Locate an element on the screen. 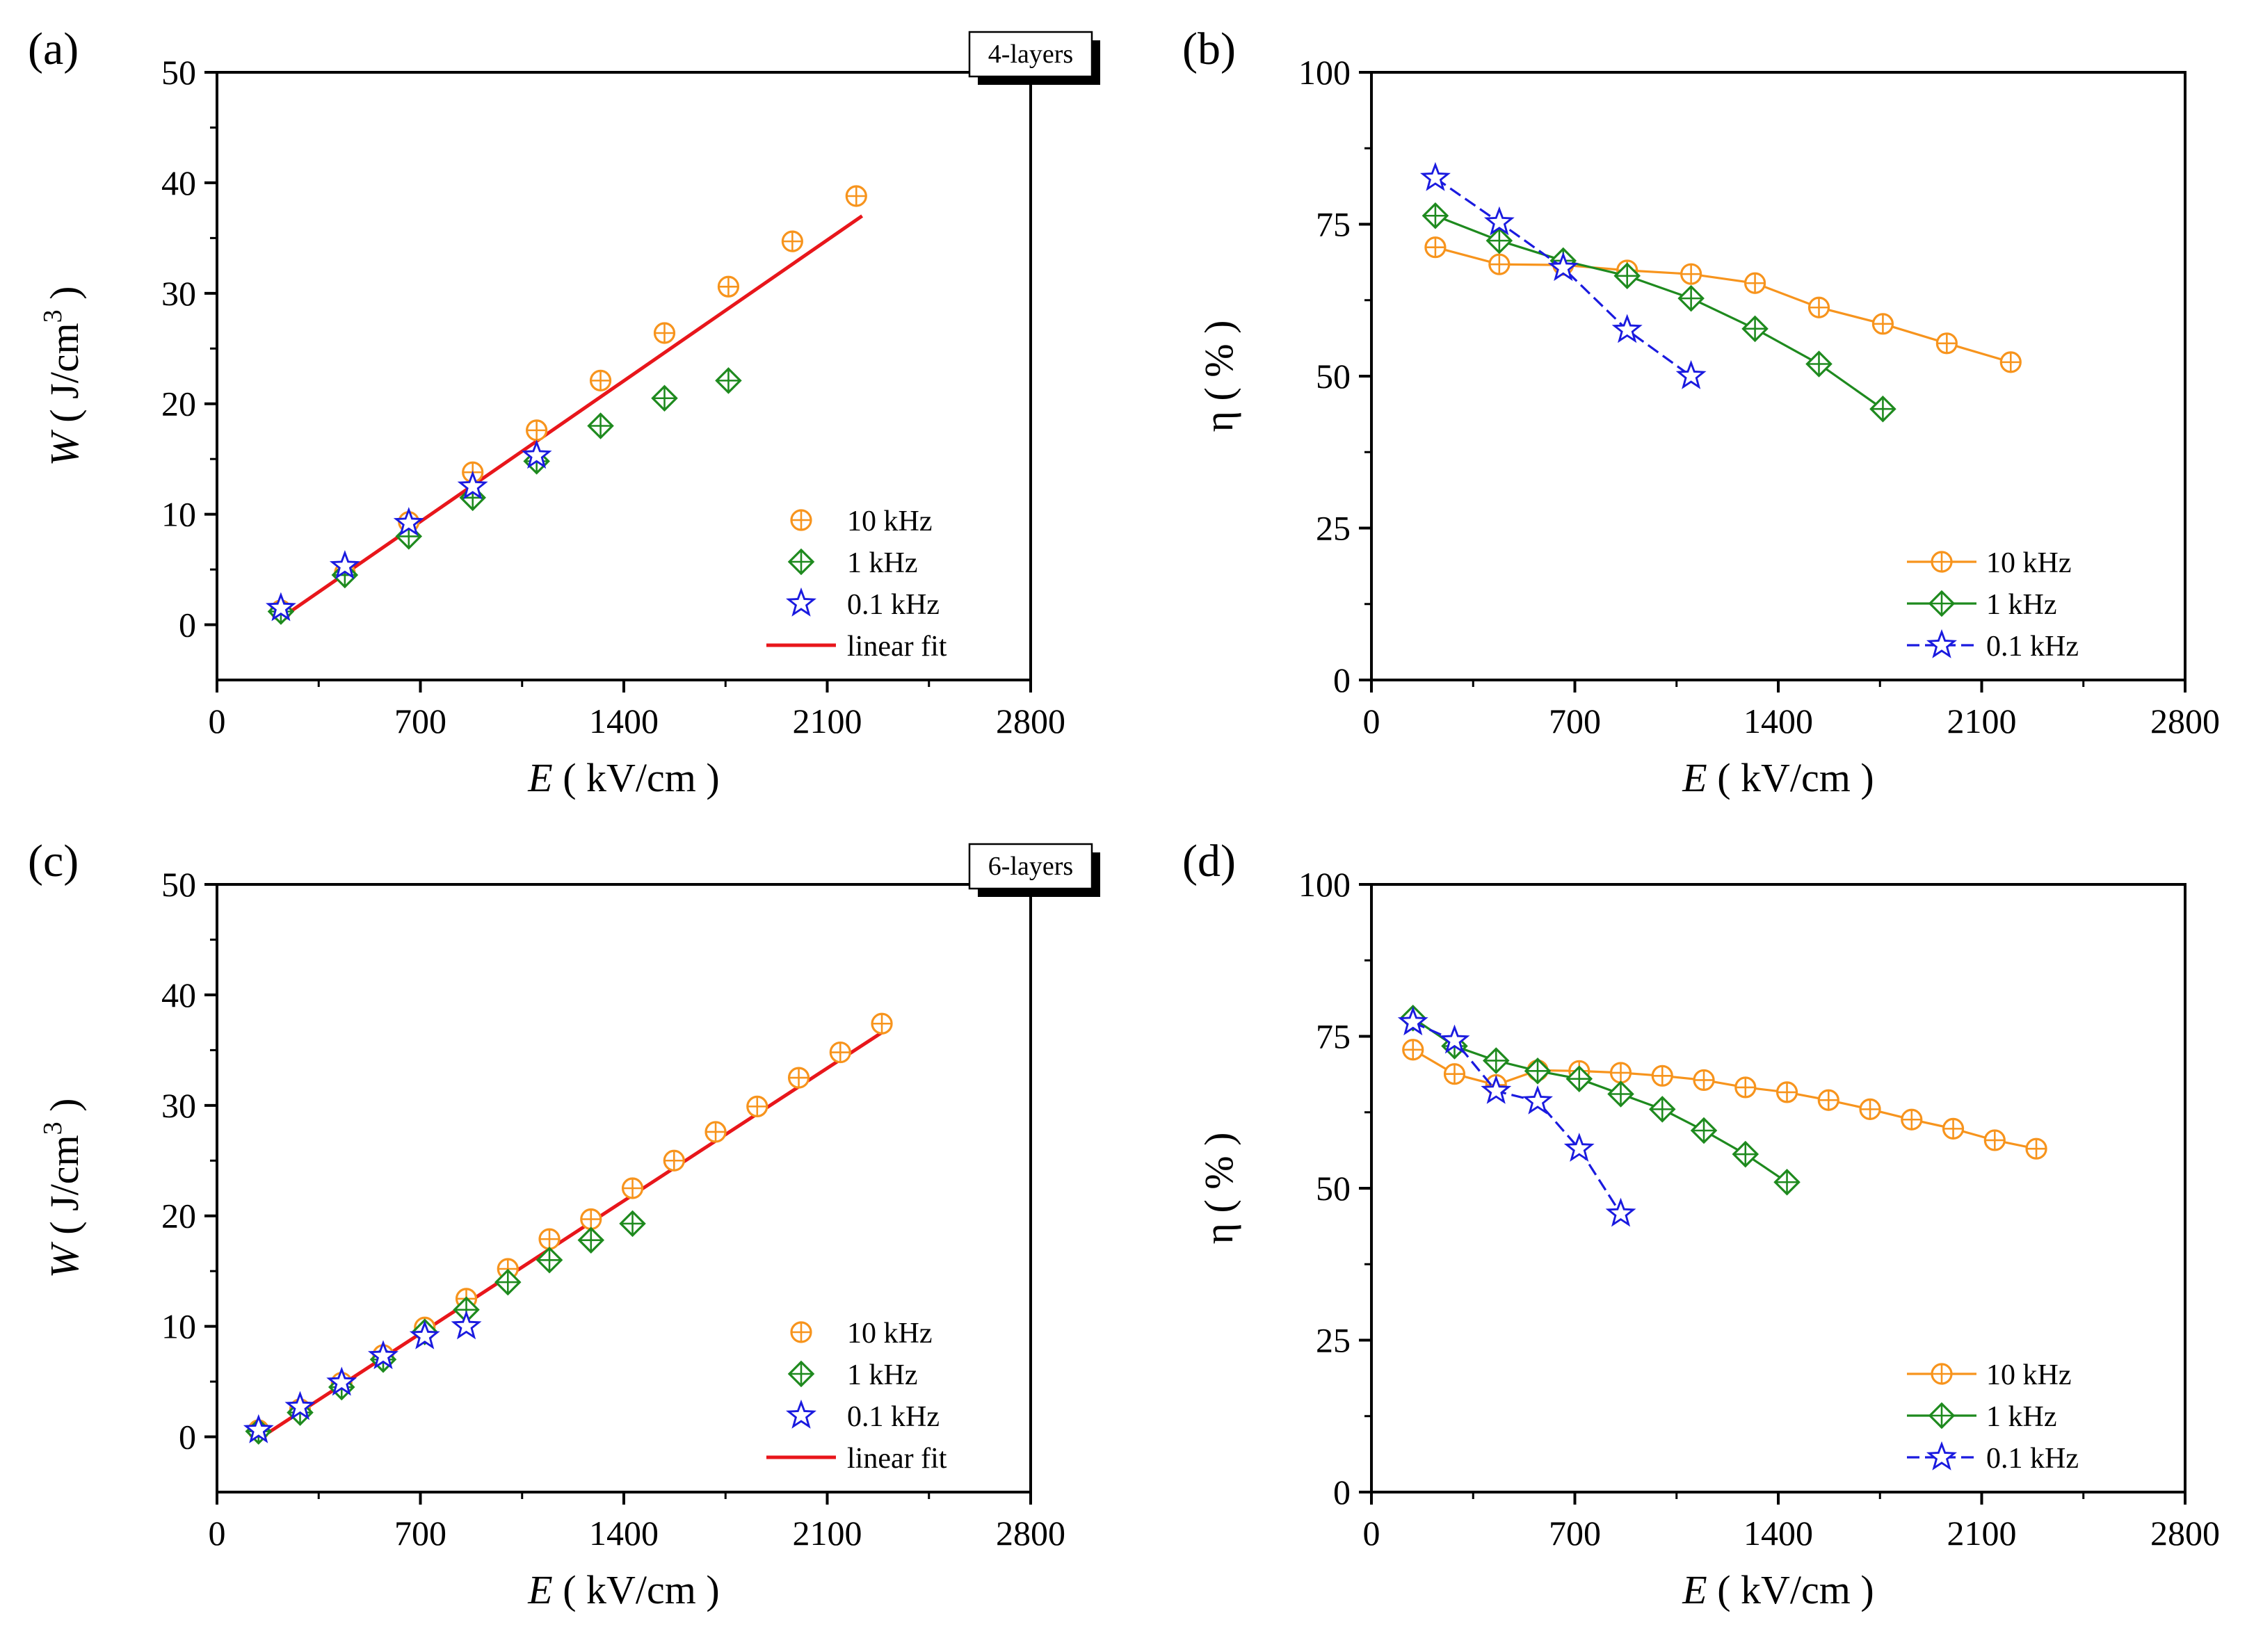 The image size is (2247, 1652). y-axis-label-text: η ( % ) is located at coordinates (1218, 1189).